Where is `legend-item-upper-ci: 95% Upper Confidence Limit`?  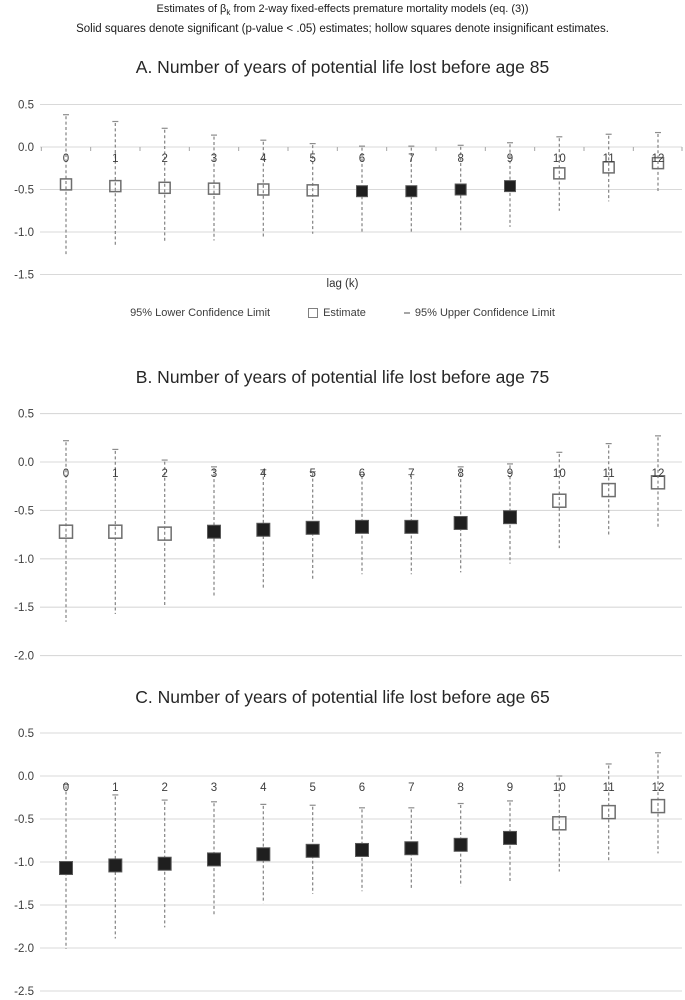
legend-item-upper-ci: 95% Upper Confidence Limit is located at coordinates (479, 313).